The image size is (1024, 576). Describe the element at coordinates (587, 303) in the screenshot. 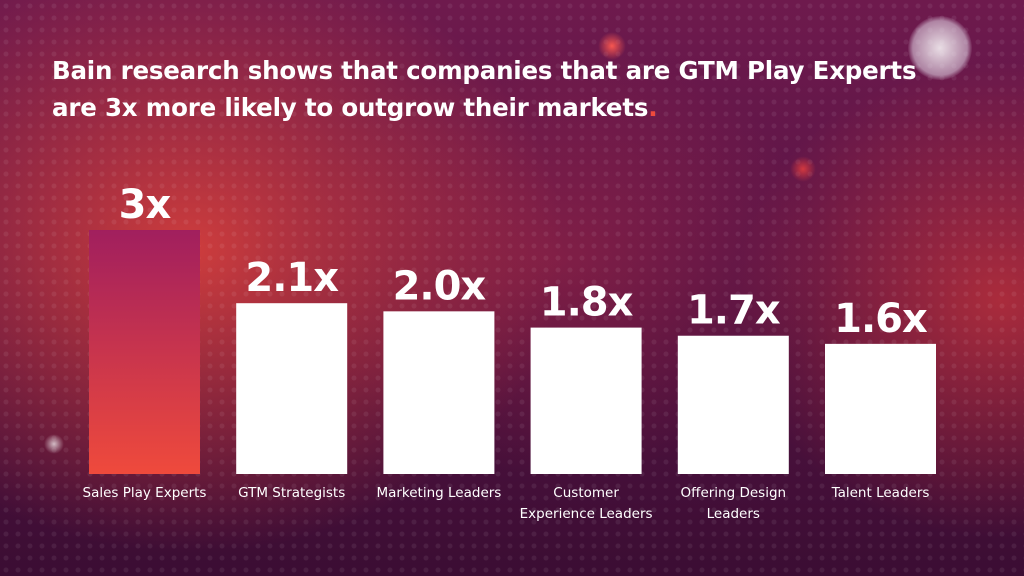

I see `value-label-4: 1.8x` at that location.